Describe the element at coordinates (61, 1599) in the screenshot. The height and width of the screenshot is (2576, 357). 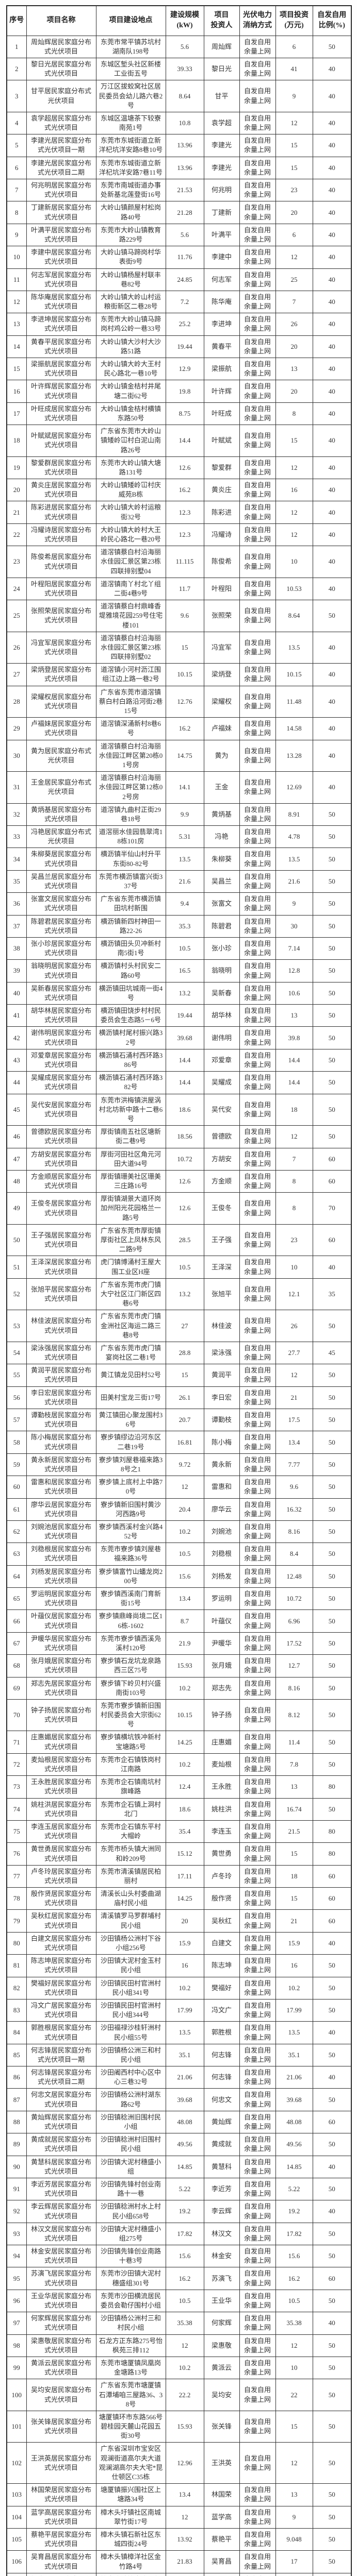
I see `cell-project-name: 罗运明居民家庭分布式光伏项目` at that location.